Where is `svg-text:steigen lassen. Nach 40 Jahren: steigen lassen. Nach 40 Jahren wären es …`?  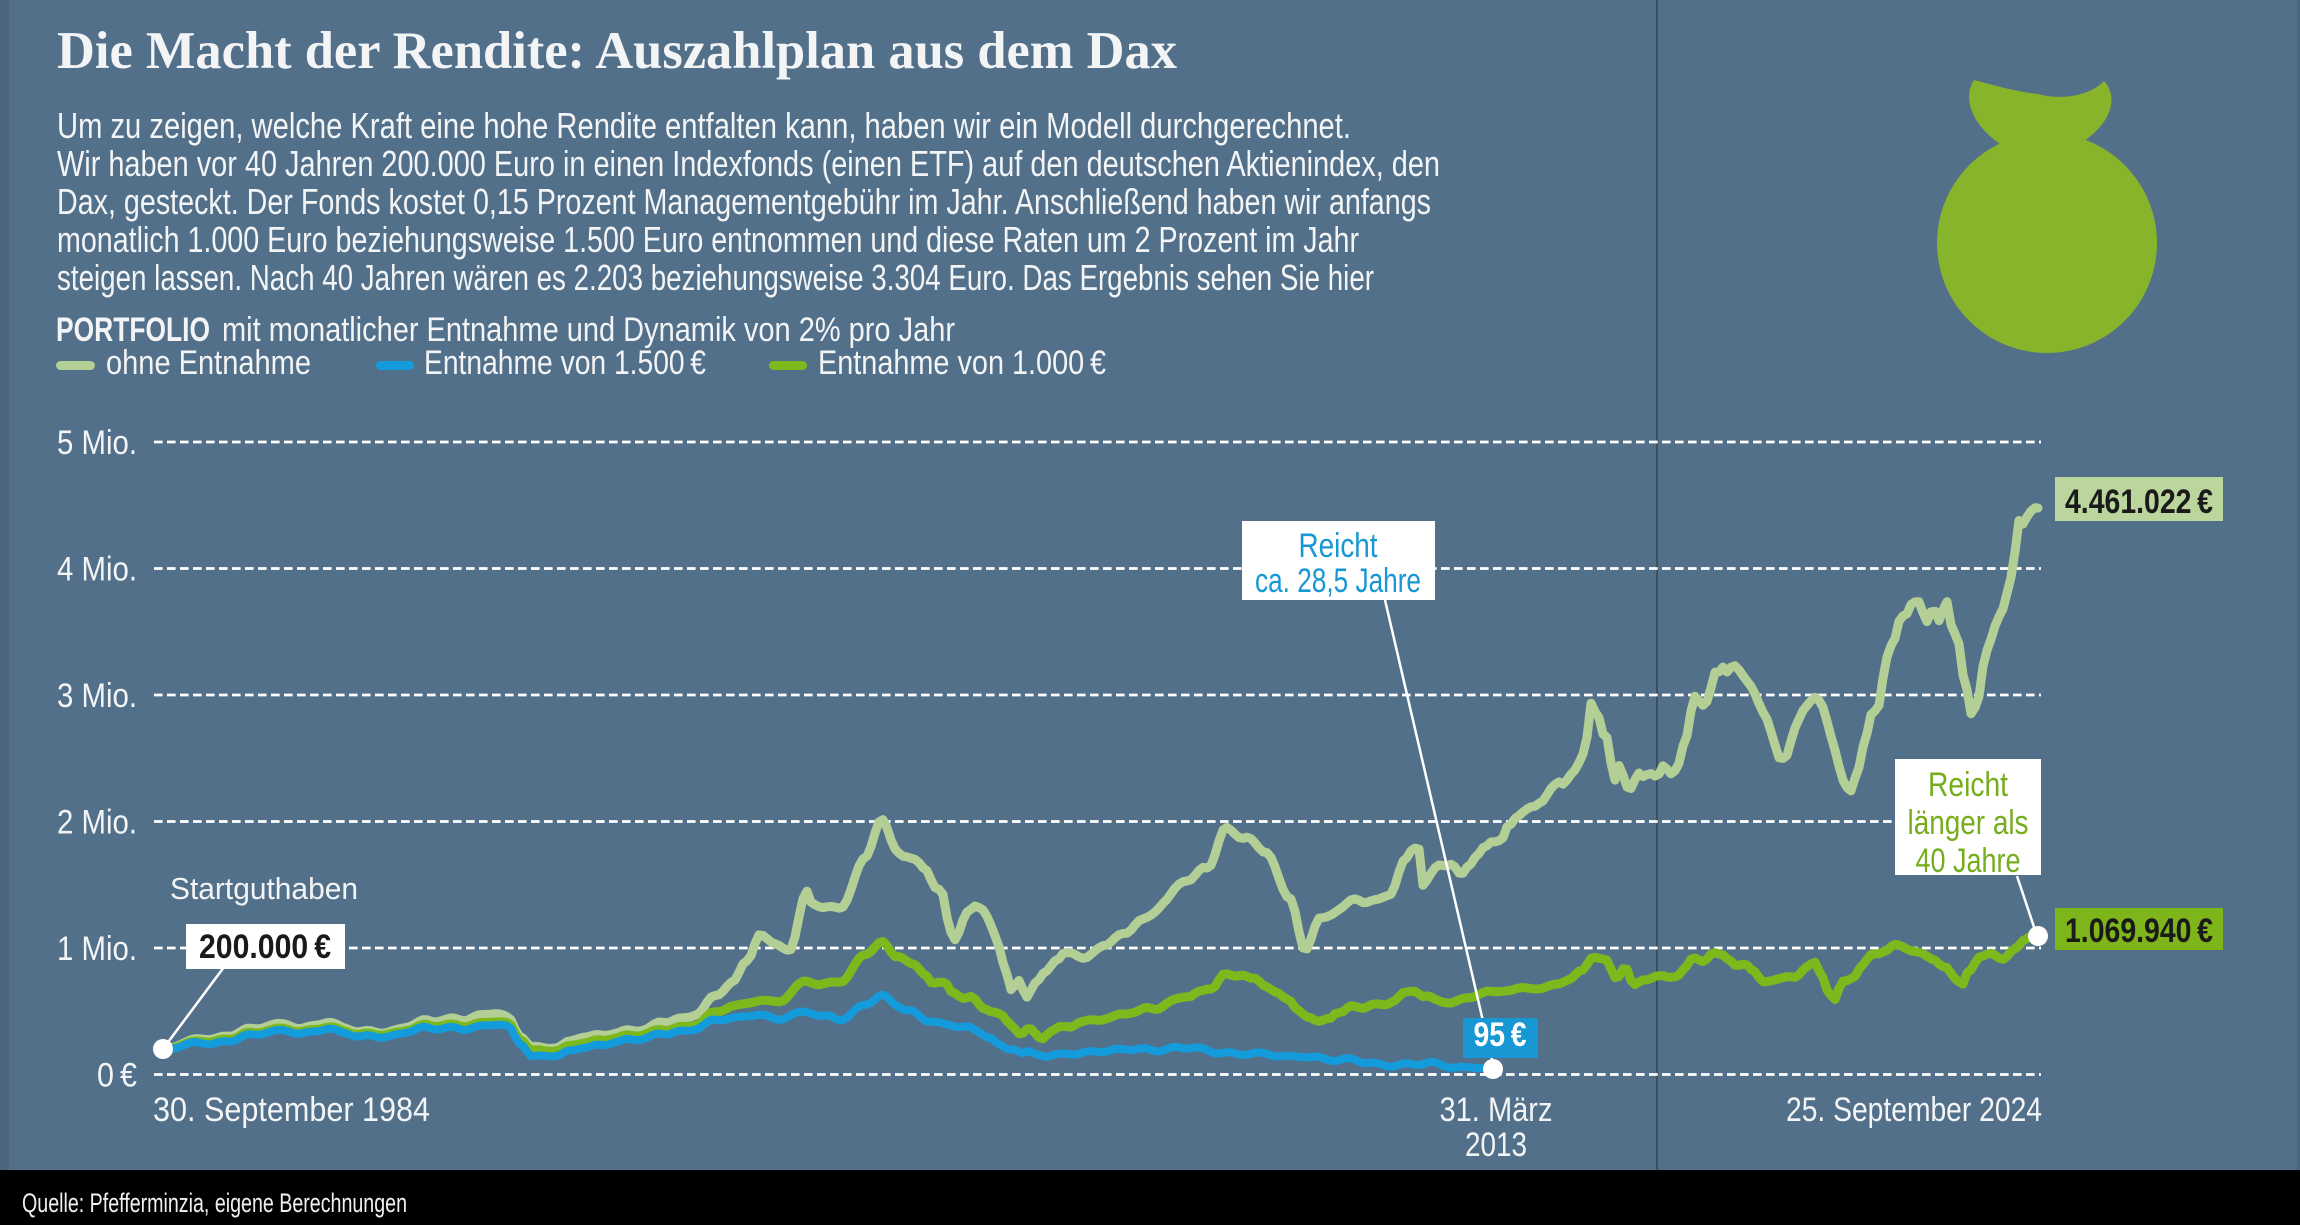
svg-text:steigen lassen. Nach 40 Jahren: steigen lassen. Nach 40 Jahren wären es … is located at coordinates (715, 277).